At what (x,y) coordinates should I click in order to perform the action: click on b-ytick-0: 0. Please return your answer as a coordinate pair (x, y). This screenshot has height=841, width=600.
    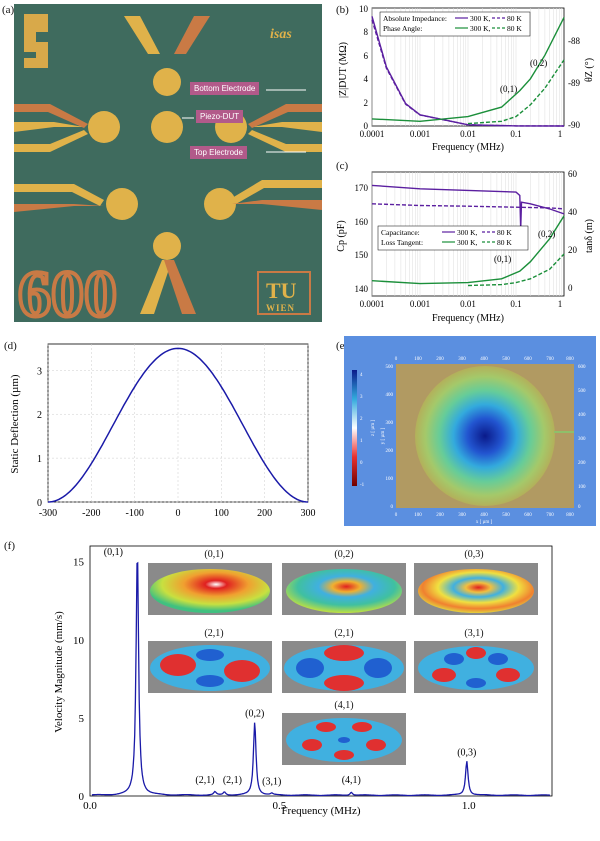
    Looking at the image, I should click on (366, 126).